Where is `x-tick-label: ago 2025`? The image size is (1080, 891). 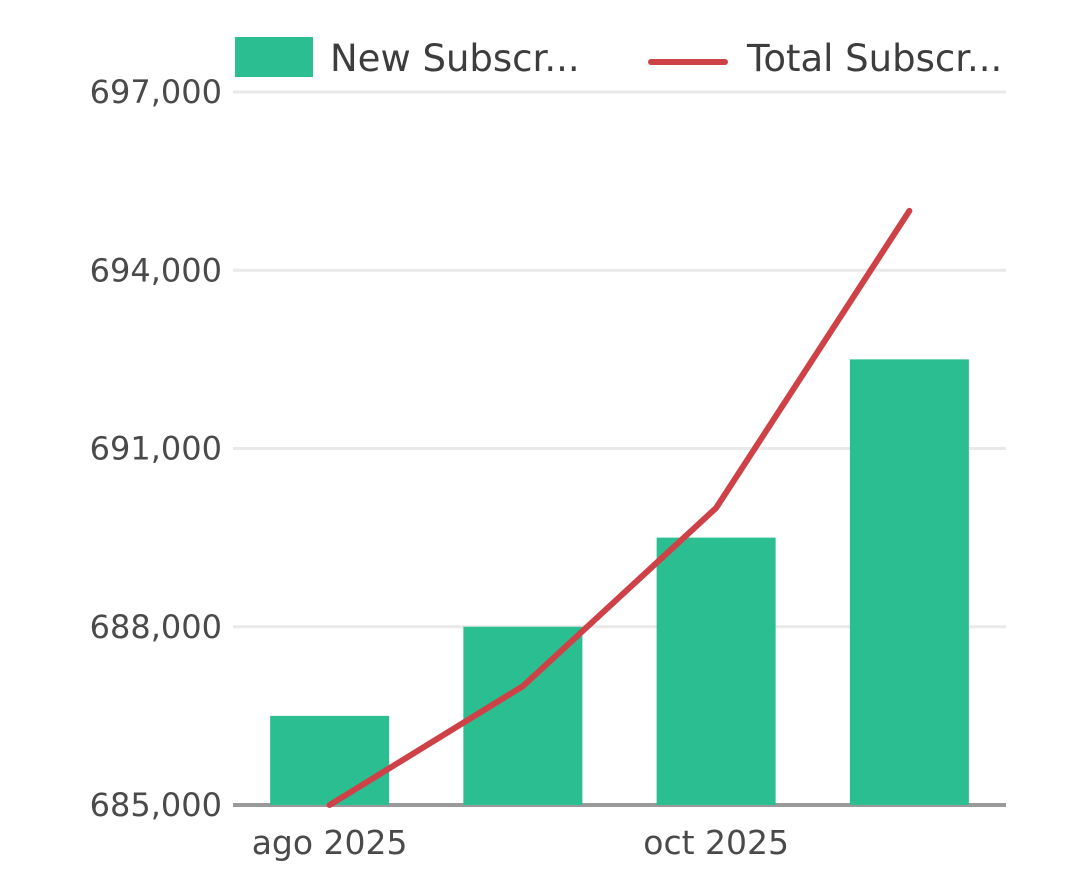 x-tick-label: ago 2025 is located at coordinates (330, 842).